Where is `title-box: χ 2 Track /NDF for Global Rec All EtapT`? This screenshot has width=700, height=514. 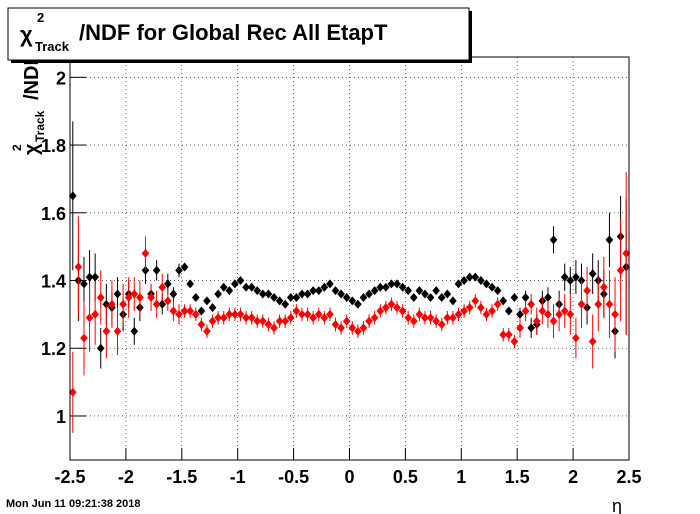
title-box: χ 2 Track /NDF for Global Rec All EtapT is located at coordinates (239, 35).